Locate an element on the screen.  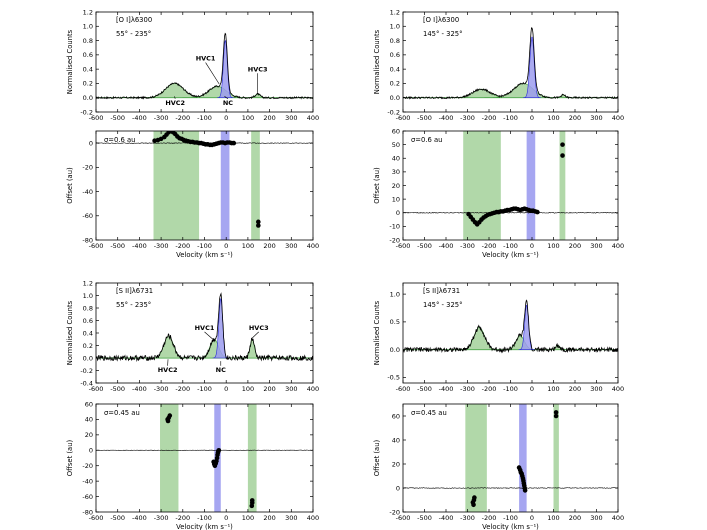
annotation-label: HVC3 is located at coordinates (258, 69).